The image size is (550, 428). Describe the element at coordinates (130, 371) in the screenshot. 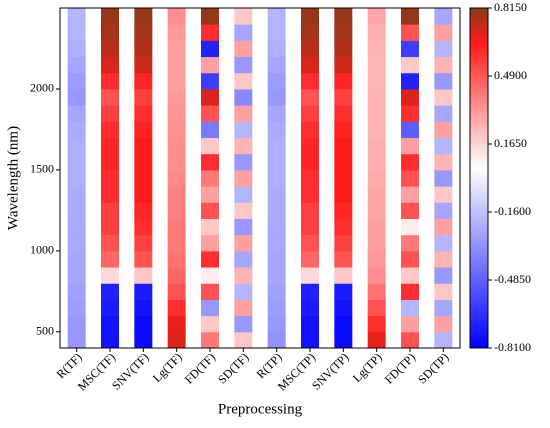

I see `x-tick-label: SNV(TF)` at that location.